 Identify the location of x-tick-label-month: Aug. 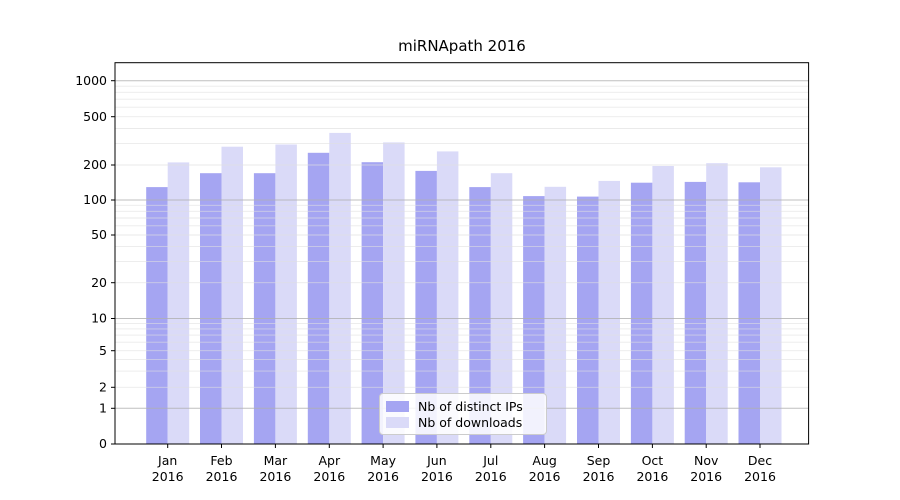
(544, 460).